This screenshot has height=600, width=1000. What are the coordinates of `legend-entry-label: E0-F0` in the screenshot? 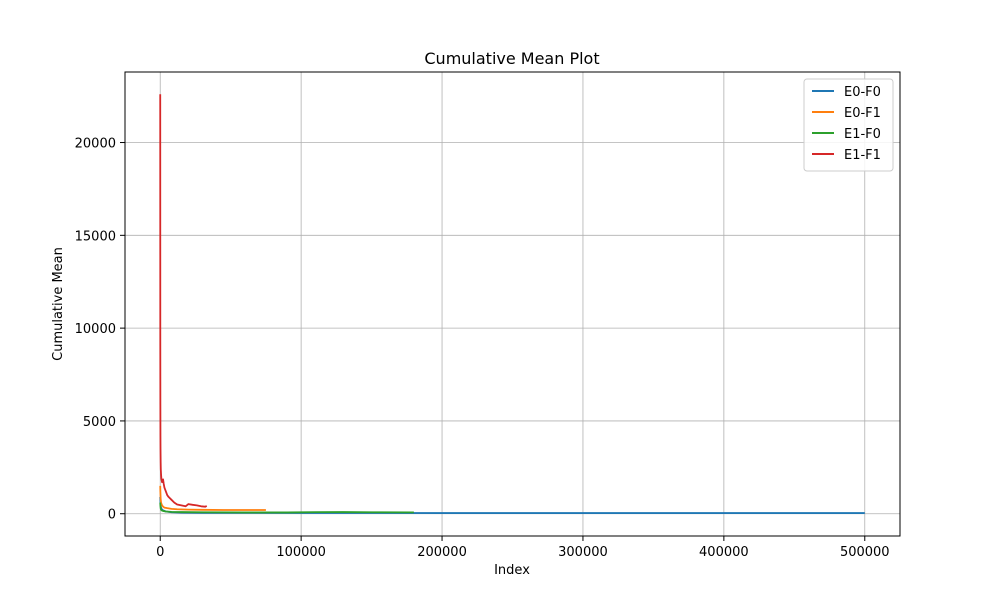 It's located at (862, 92).